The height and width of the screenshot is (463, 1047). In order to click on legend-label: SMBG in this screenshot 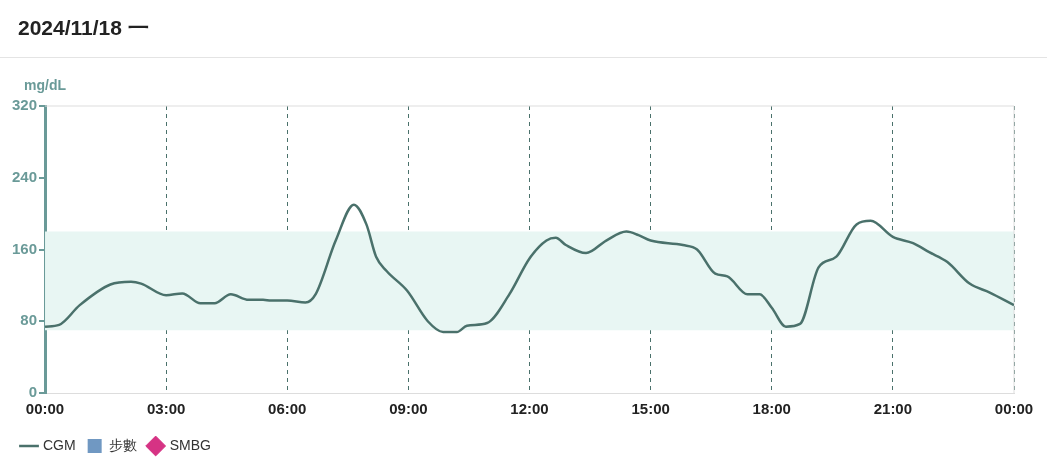, I will do `click(190, 444)`.